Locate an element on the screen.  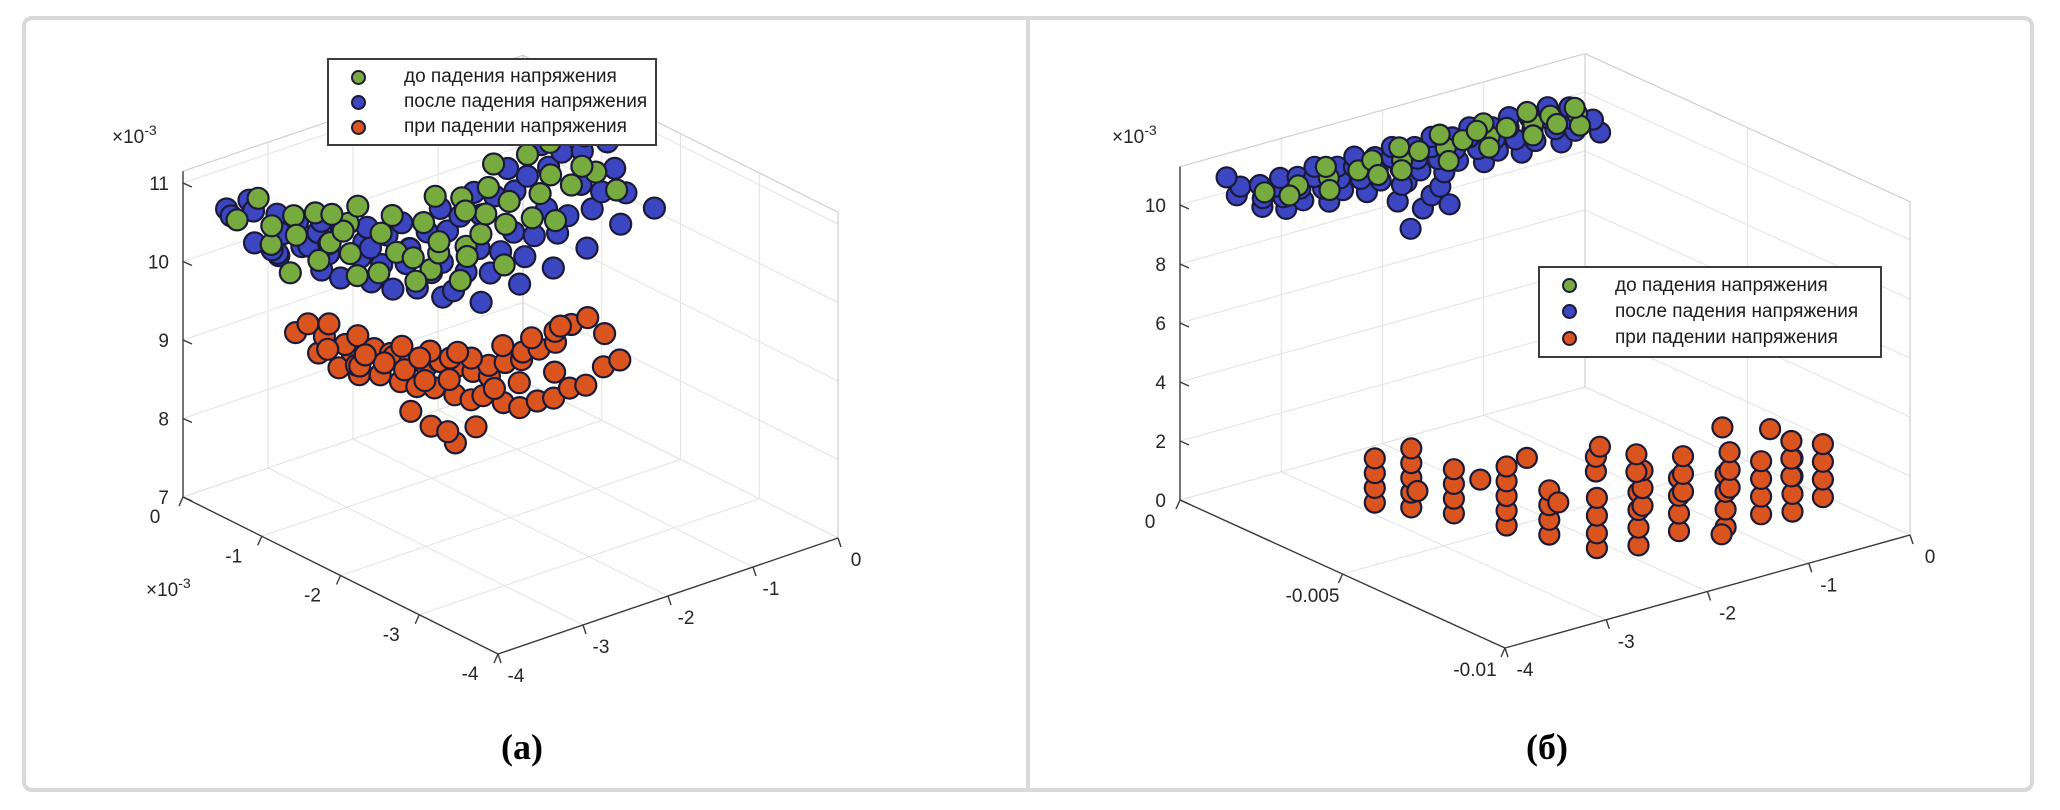
z-axis-exponent: ×10⁻³ is located at coordinates (134, 135).